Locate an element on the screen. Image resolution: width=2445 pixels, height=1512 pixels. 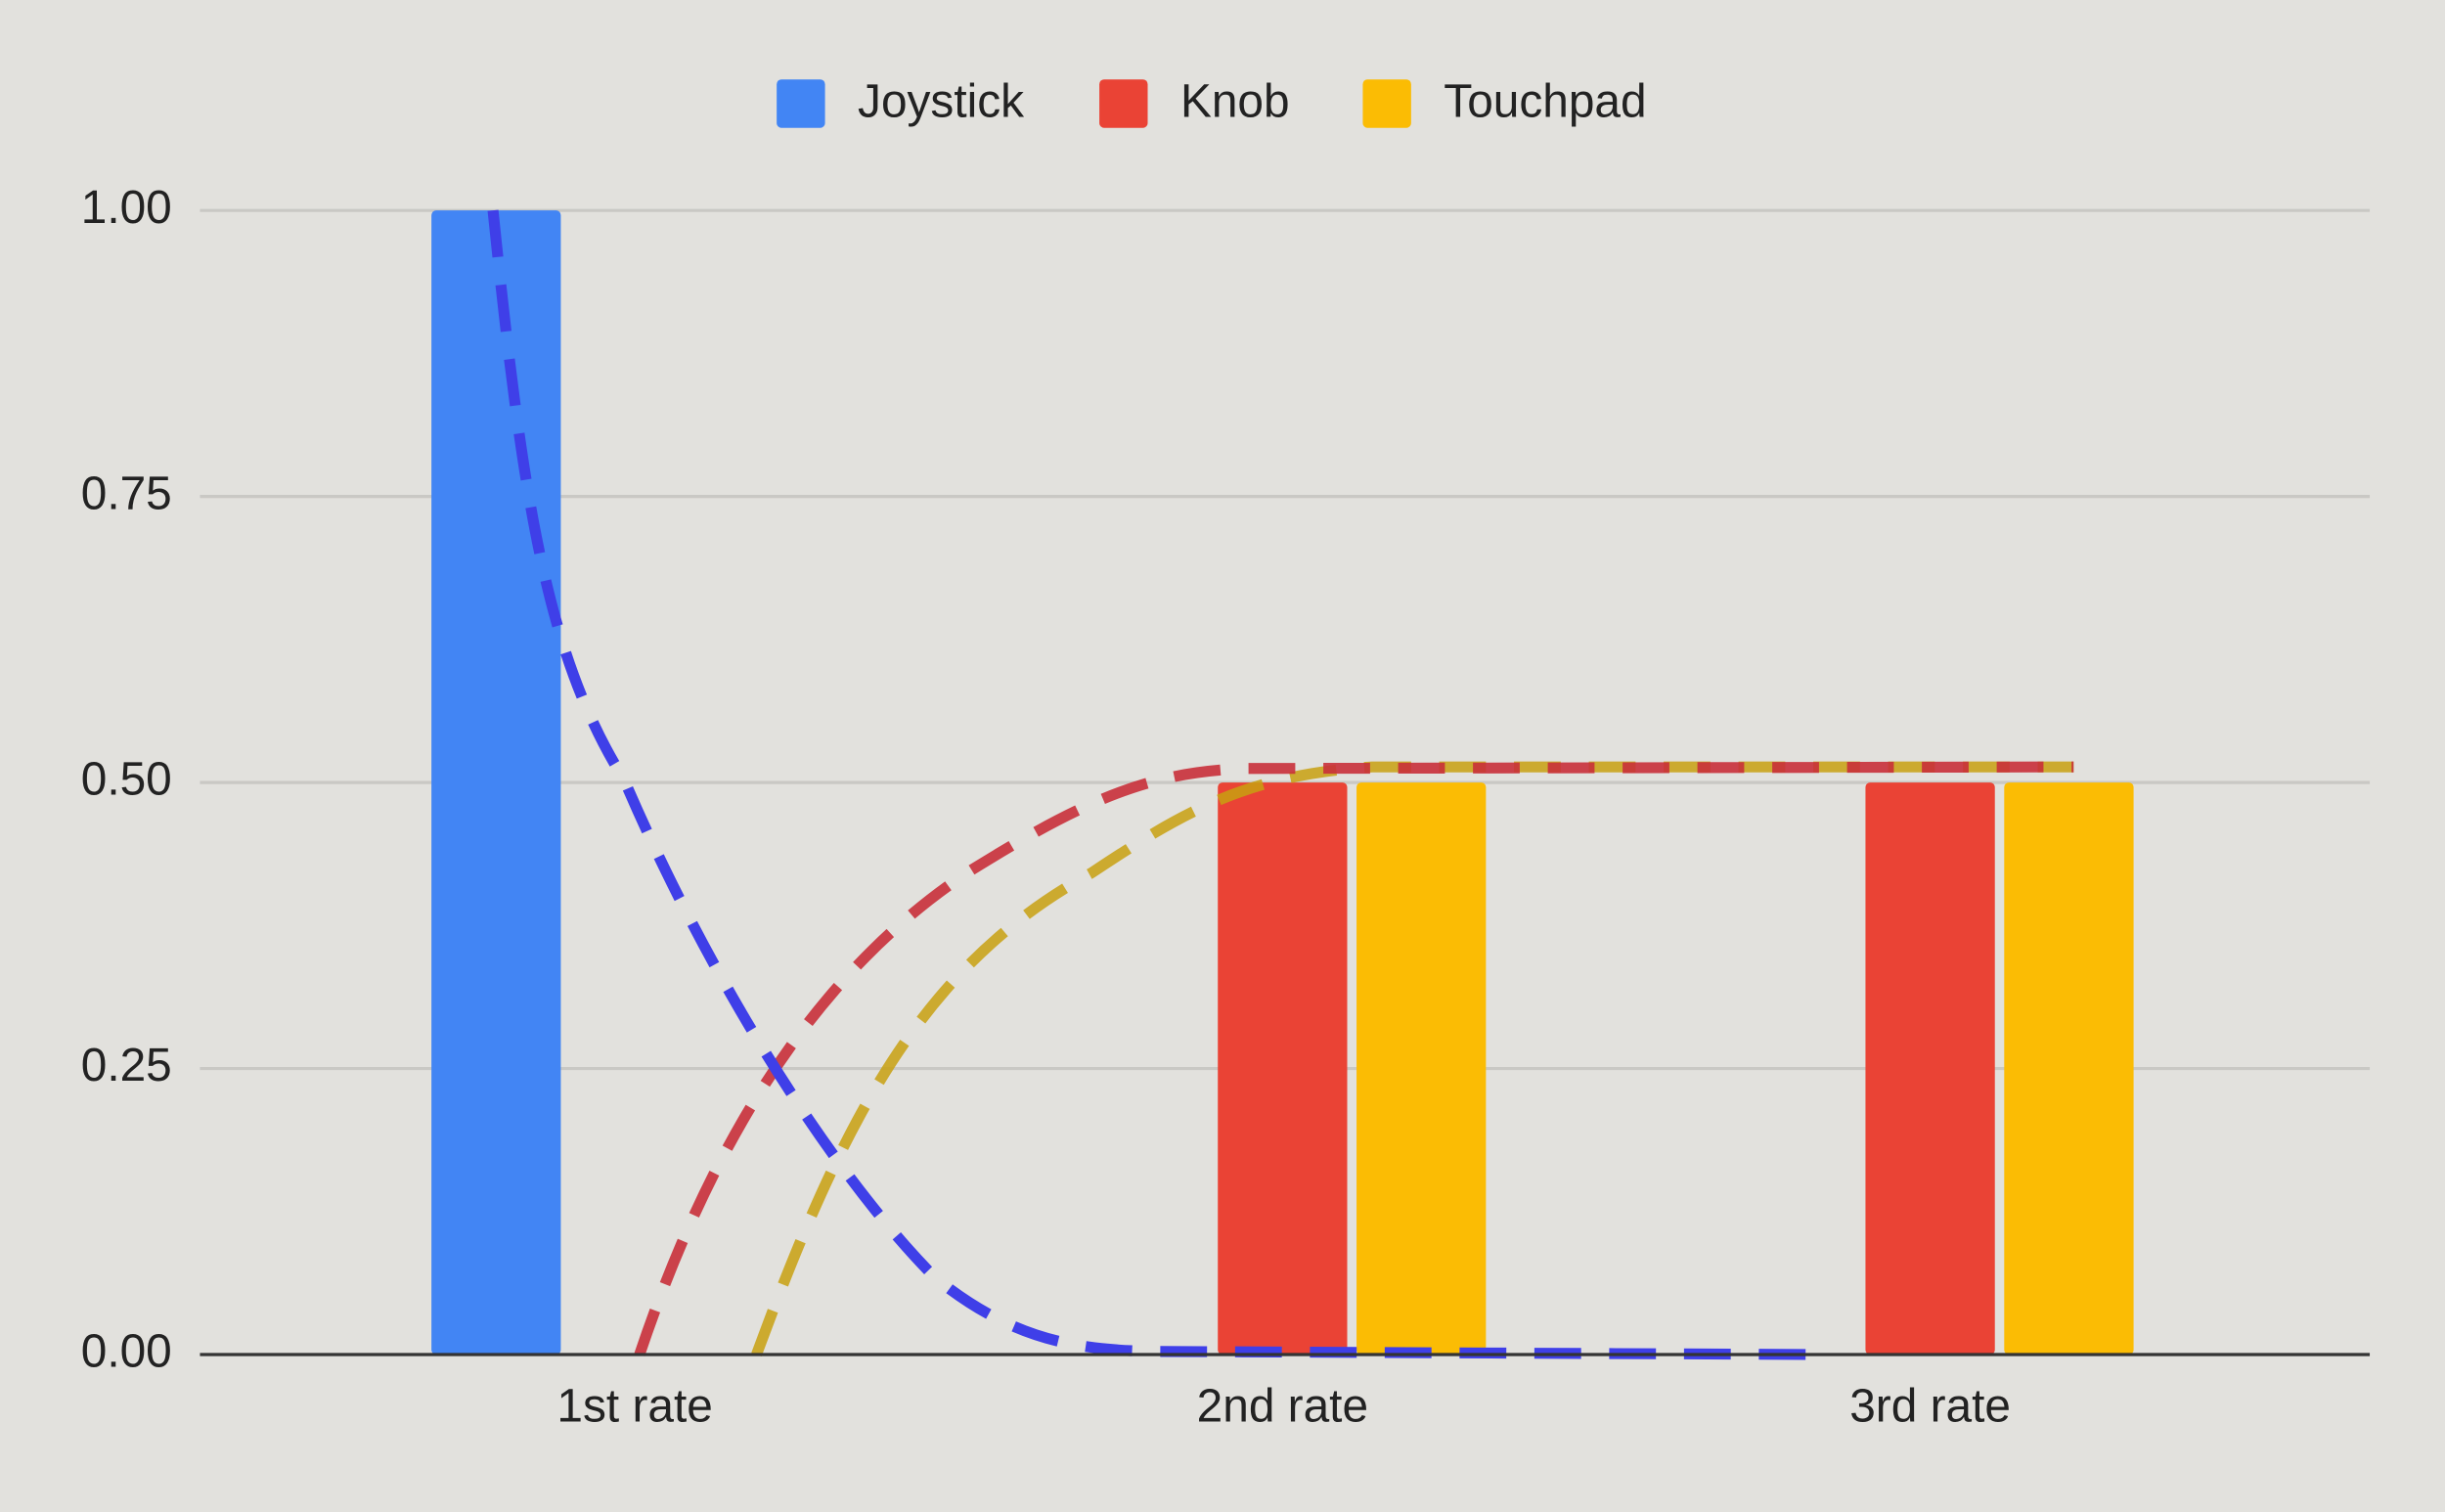
y-tick-label: 0.00 is located at coordinates (126, 1352).